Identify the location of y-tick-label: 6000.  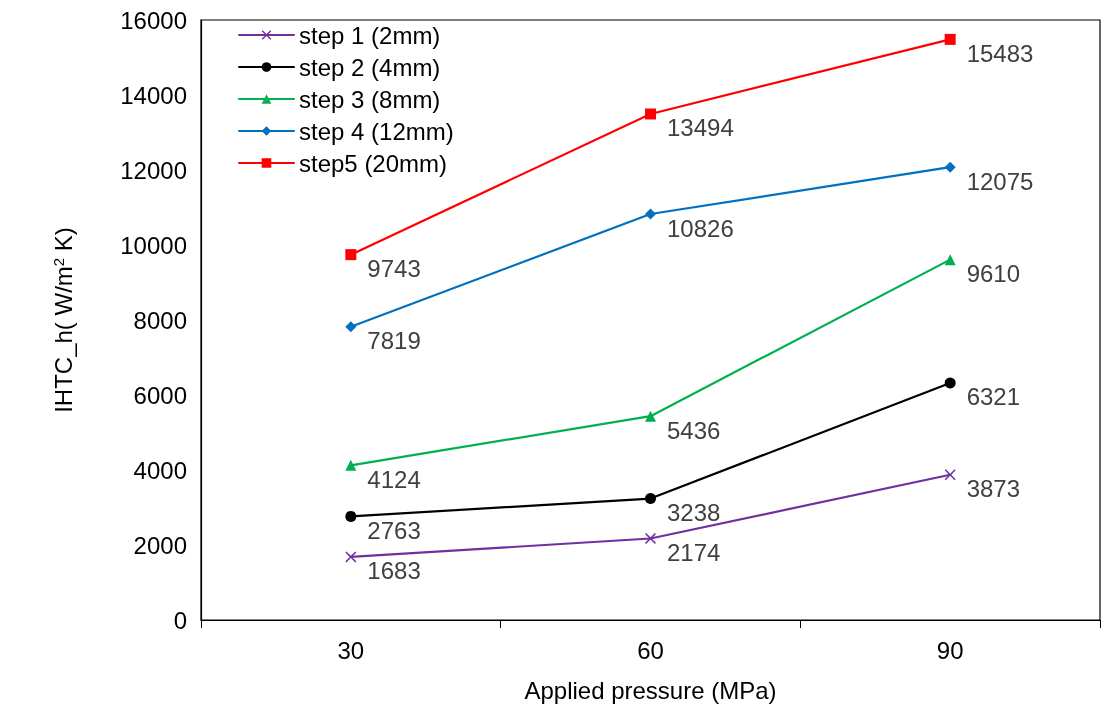
(160, 395).